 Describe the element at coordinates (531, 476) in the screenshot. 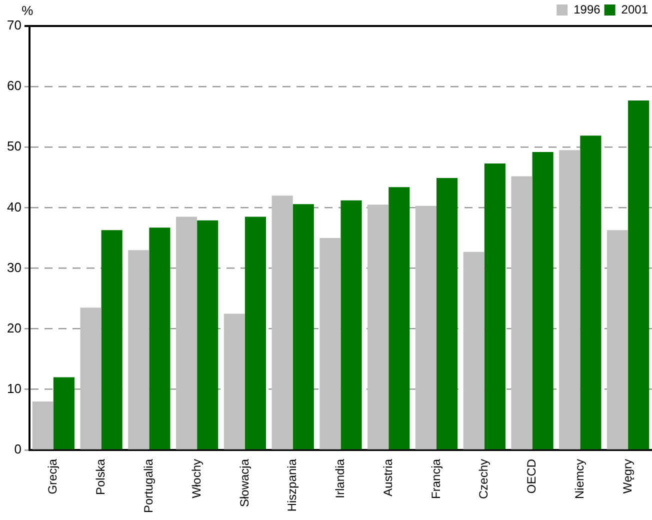

I see `x-tick-label: OECD` at that location.